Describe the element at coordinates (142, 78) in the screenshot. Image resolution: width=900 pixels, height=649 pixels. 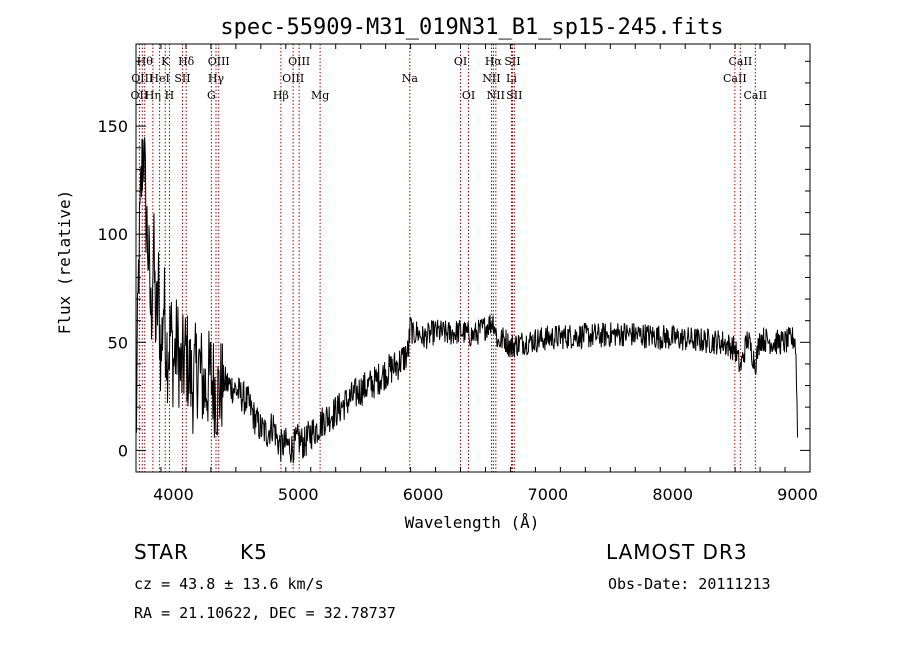
I see `line-marker-label-1: OIII` at that location.